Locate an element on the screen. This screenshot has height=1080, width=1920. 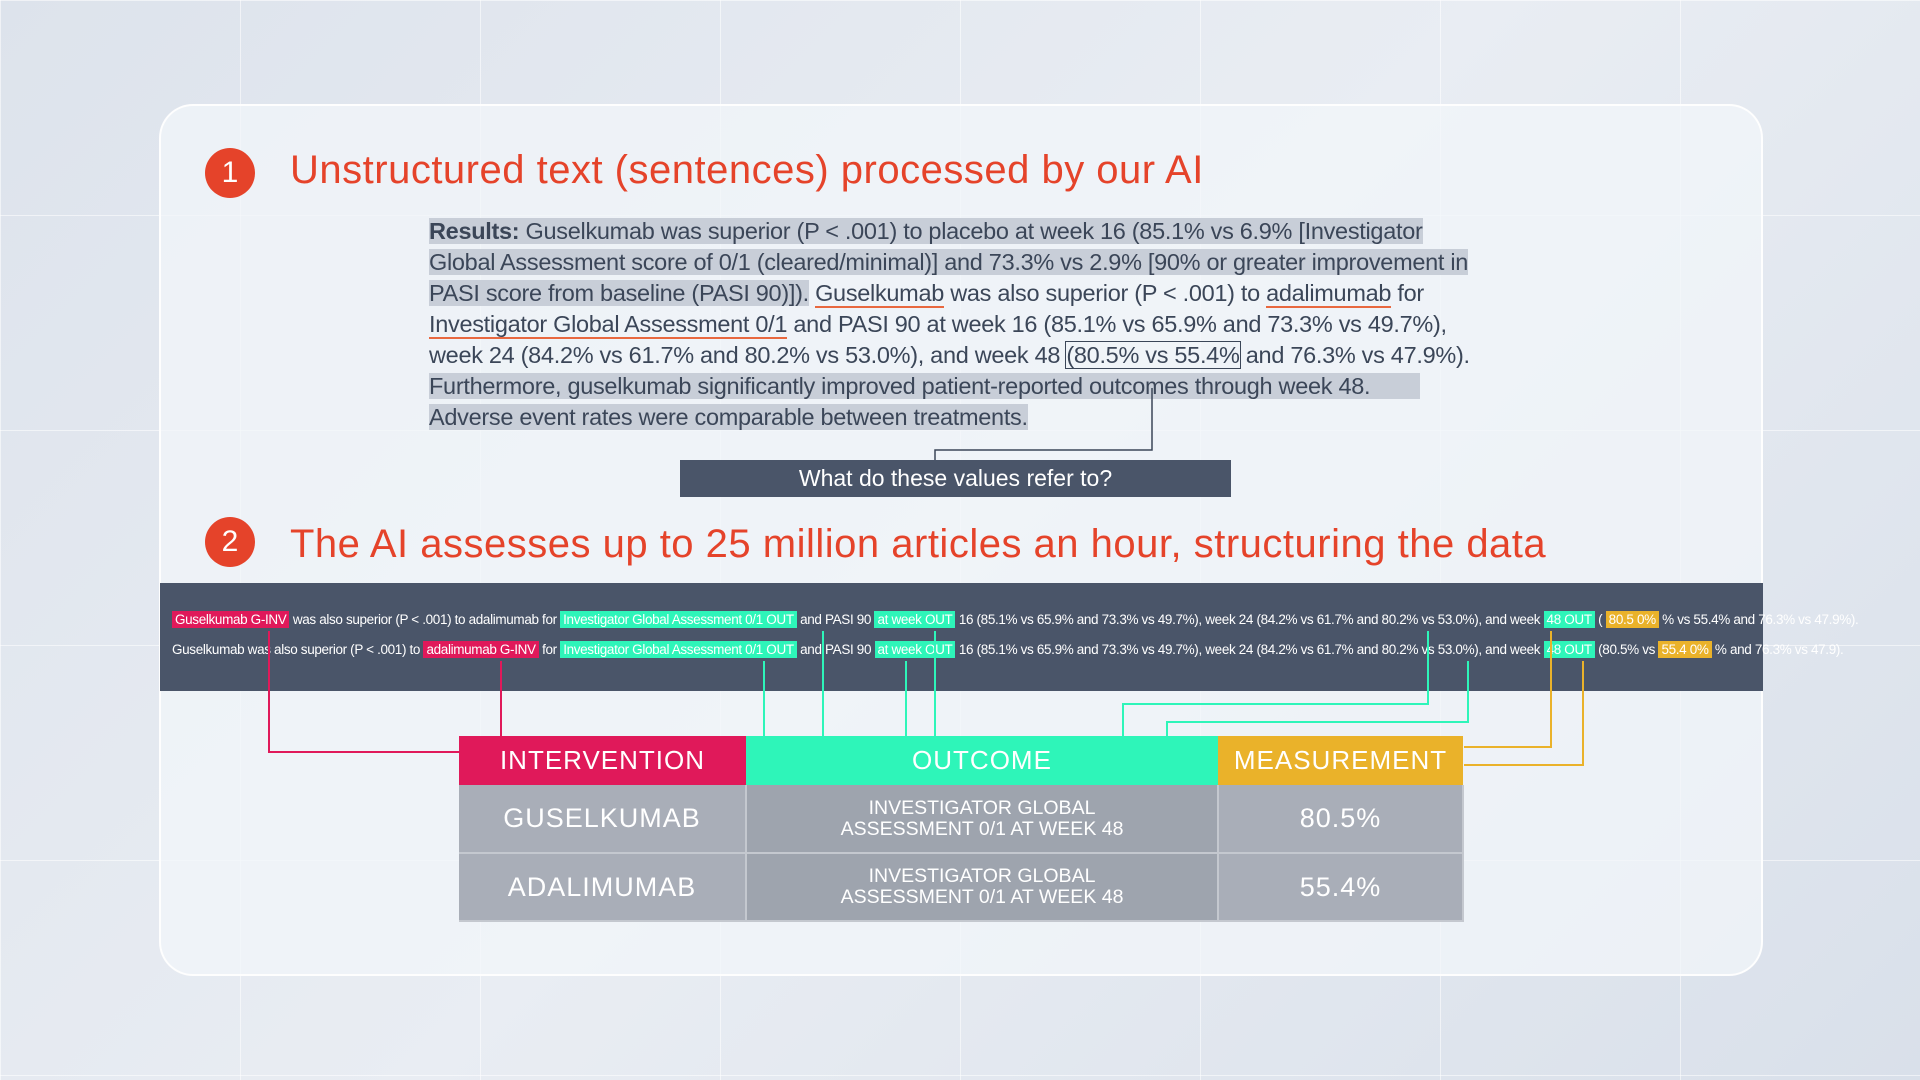
step-2-badge: 2 is located at coordinates (230, 542).